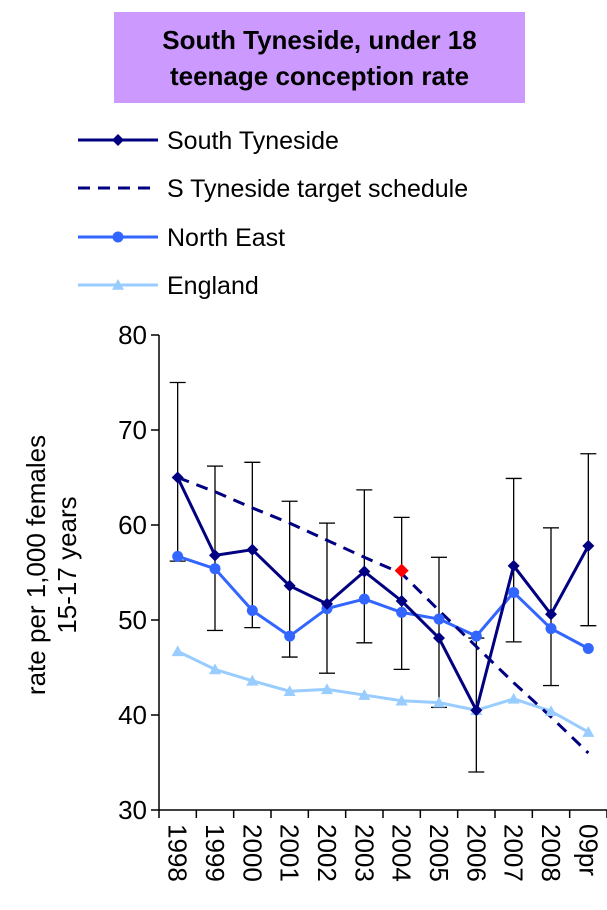  I want to click on y-axis-label-line-1: rate per 1,000 females, so click(36, 565).